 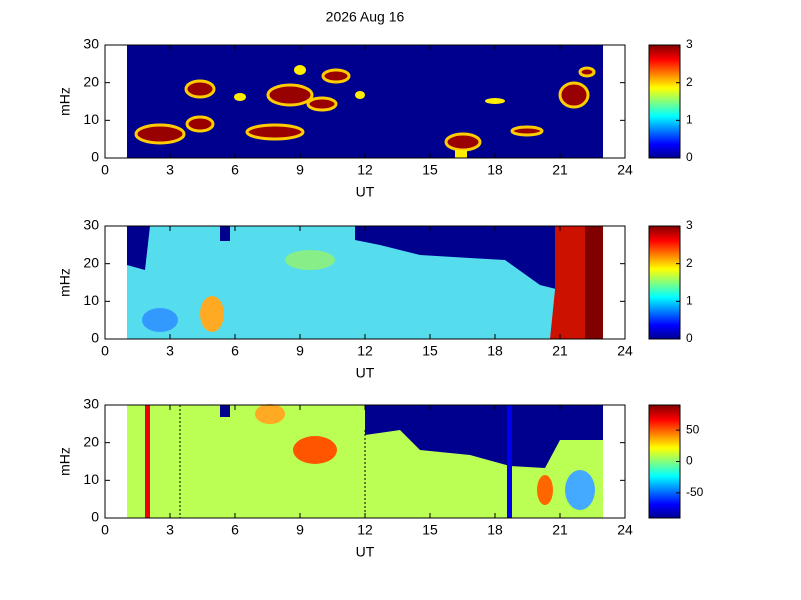 I want to click on colorbar-tick-label: -50, so click(x=695, y=492).